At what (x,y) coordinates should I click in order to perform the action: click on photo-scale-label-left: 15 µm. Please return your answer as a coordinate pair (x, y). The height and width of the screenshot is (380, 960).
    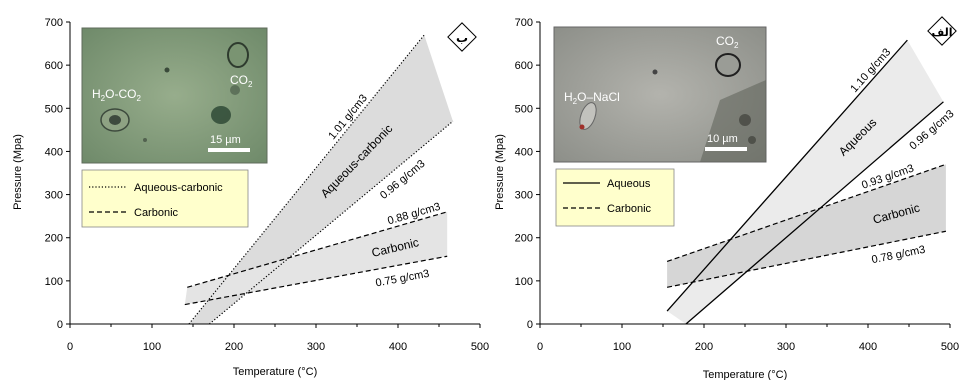
    Looking at the image, I should click on (225, 140).